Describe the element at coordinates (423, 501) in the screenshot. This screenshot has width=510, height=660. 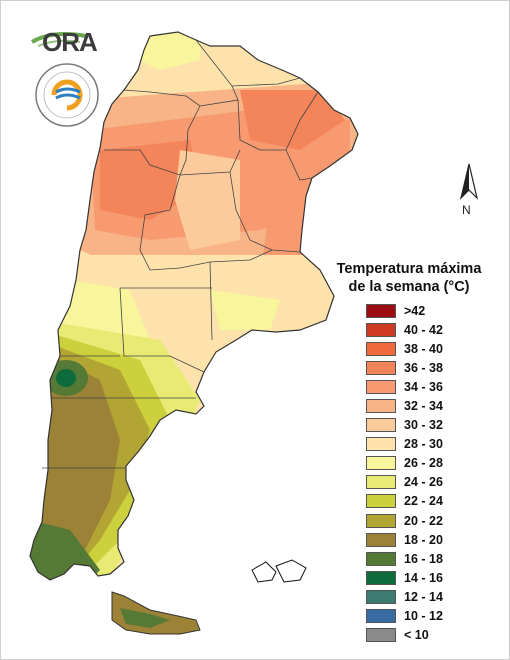
I see `legend-label: 22 - 24` at that location.